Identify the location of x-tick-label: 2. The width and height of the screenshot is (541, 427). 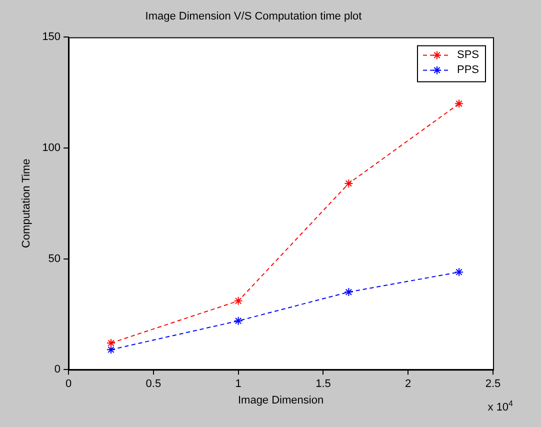
(408, 384).